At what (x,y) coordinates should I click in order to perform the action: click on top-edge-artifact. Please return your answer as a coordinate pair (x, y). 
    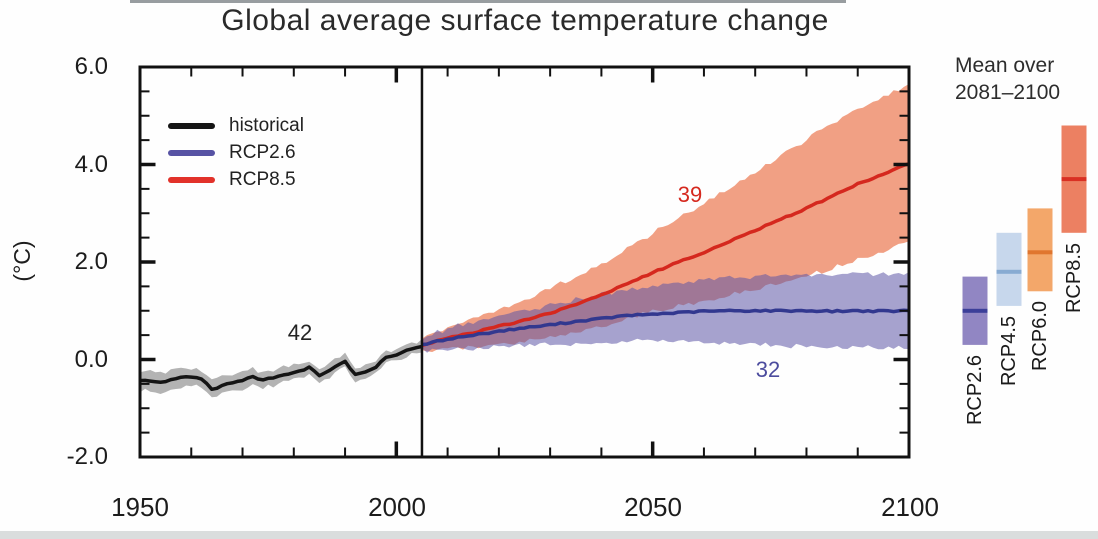
    Looking at the image, I should click on (488, 1).